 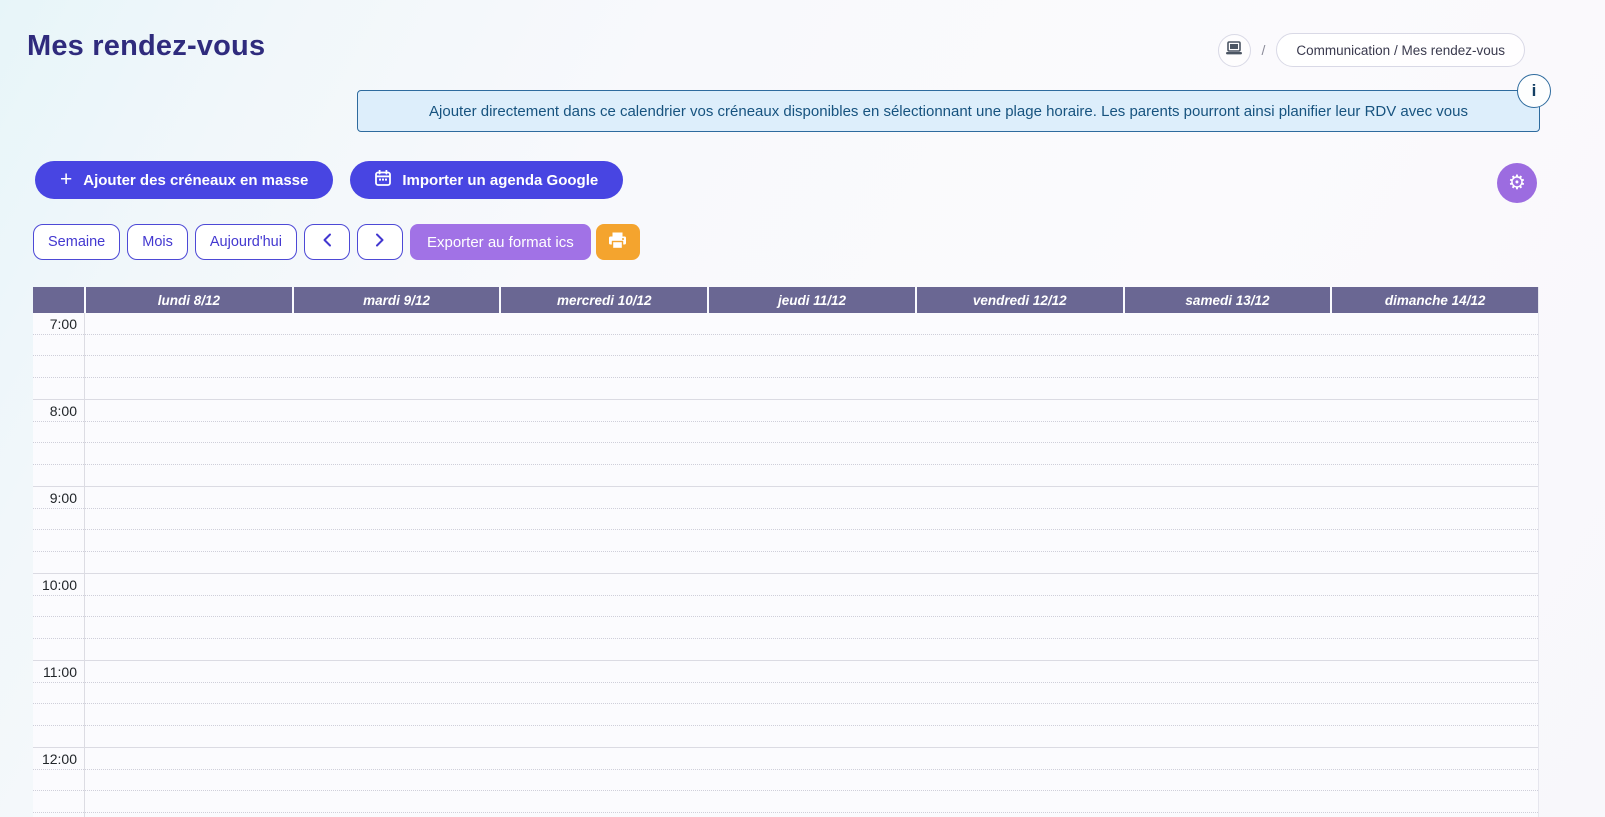 I want to click on hour-label: 7:00, so click(x=63, y=324).